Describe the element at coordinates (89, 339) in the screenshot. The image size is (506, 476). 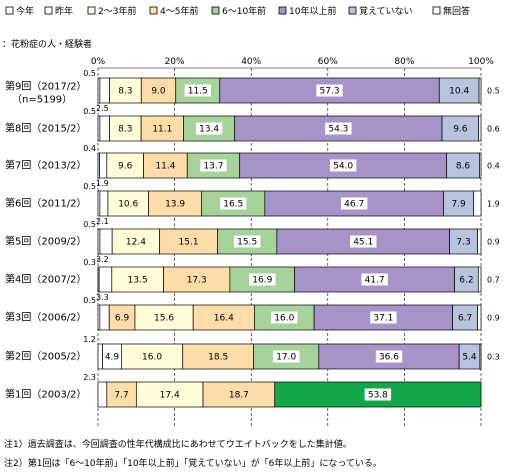
I see `data-label: 1.2` at that location.